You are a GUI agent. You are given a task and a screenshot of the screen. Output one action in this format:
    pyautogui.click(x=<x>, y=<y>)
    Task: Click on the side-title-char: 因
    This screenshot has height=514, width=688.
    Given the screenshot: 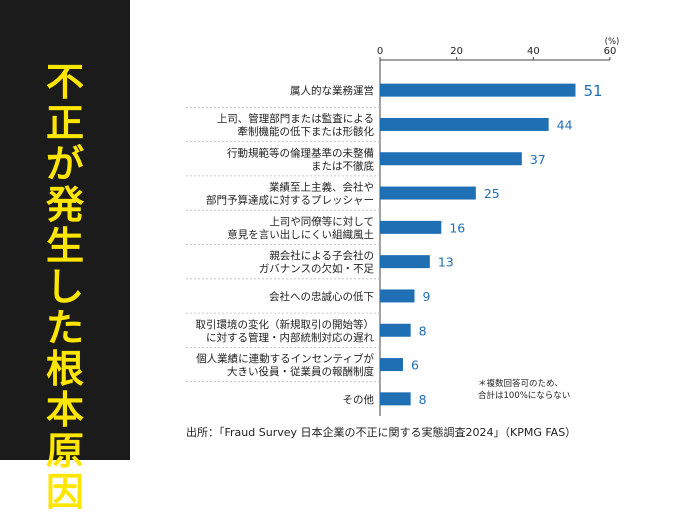 What is the action you would take?
    pyautogui.click(x=64, y=492)
    